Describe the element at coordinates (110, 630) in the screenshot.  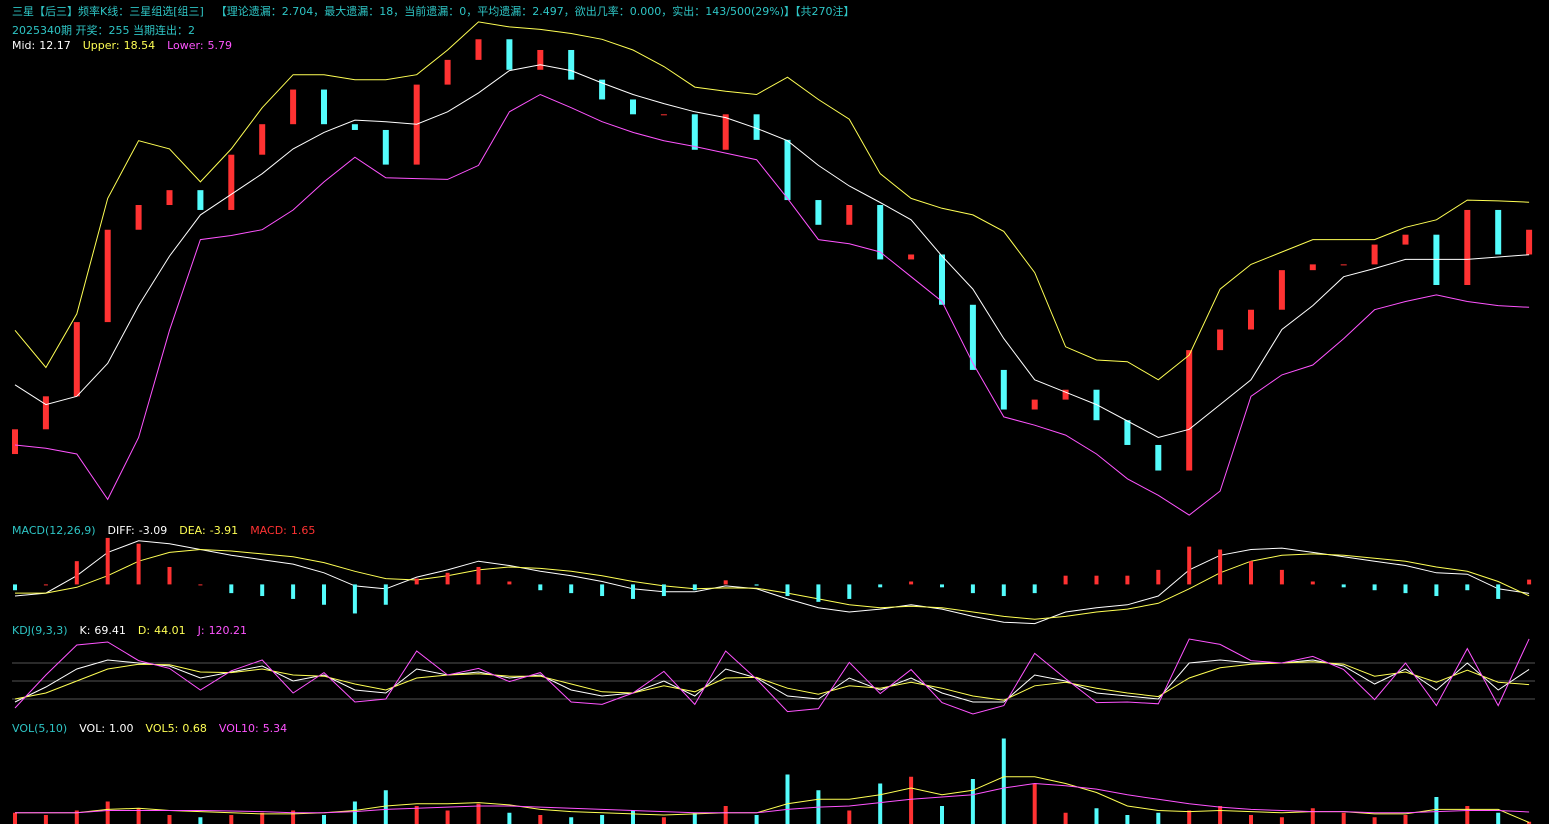
I see `legend-part: 69.41` at that location.